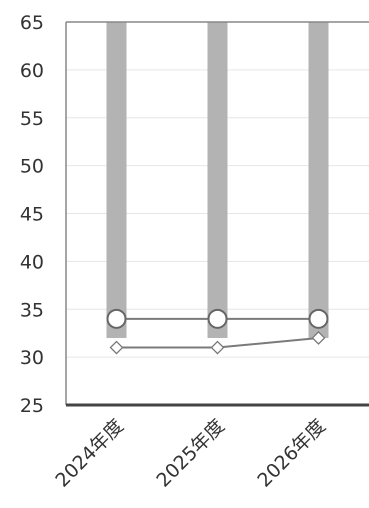 This screenshot has width=369, height=508. Describe the element at coordinates (32, 71) in the screenshot. I see `y-tick-label: 60` at that location.